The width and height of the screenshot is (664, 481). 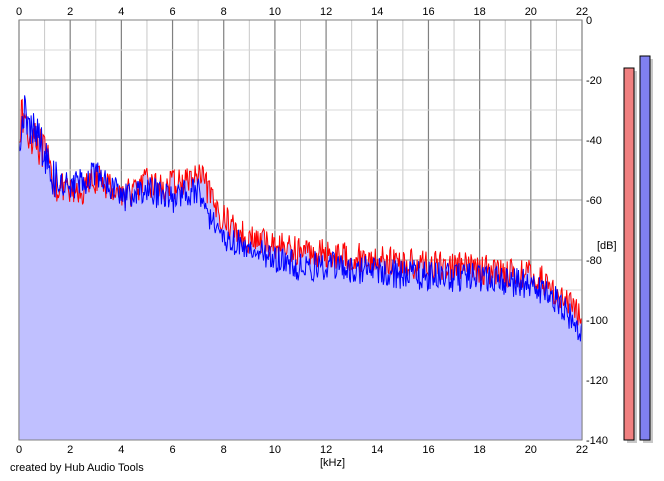 I want to click on x-tick-label-bottom: 8, so click(x=224, y=450).